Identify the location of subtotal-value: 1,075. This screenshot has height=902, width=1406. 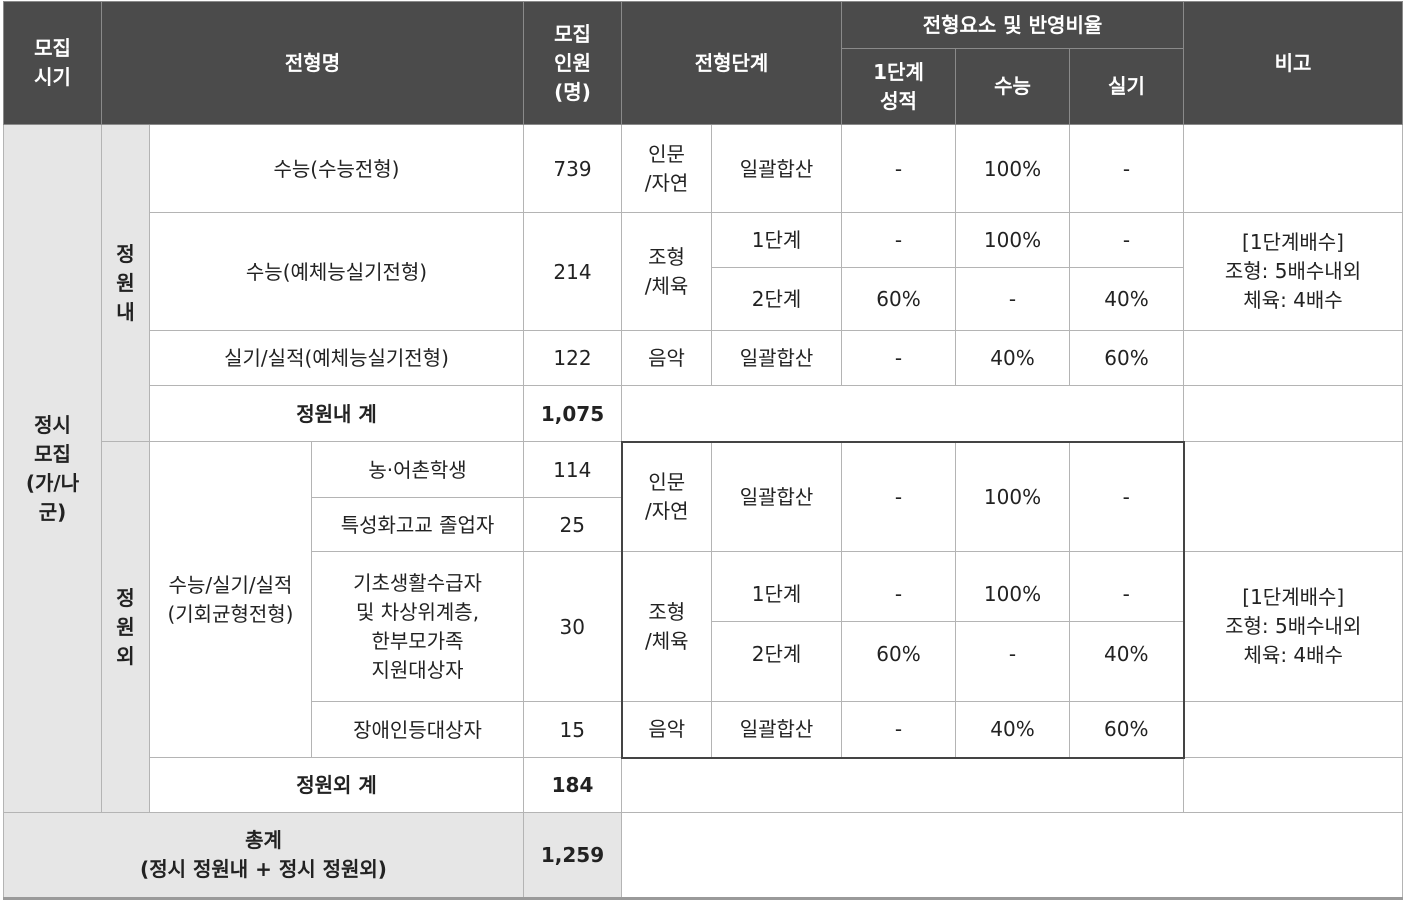
(572, 413).